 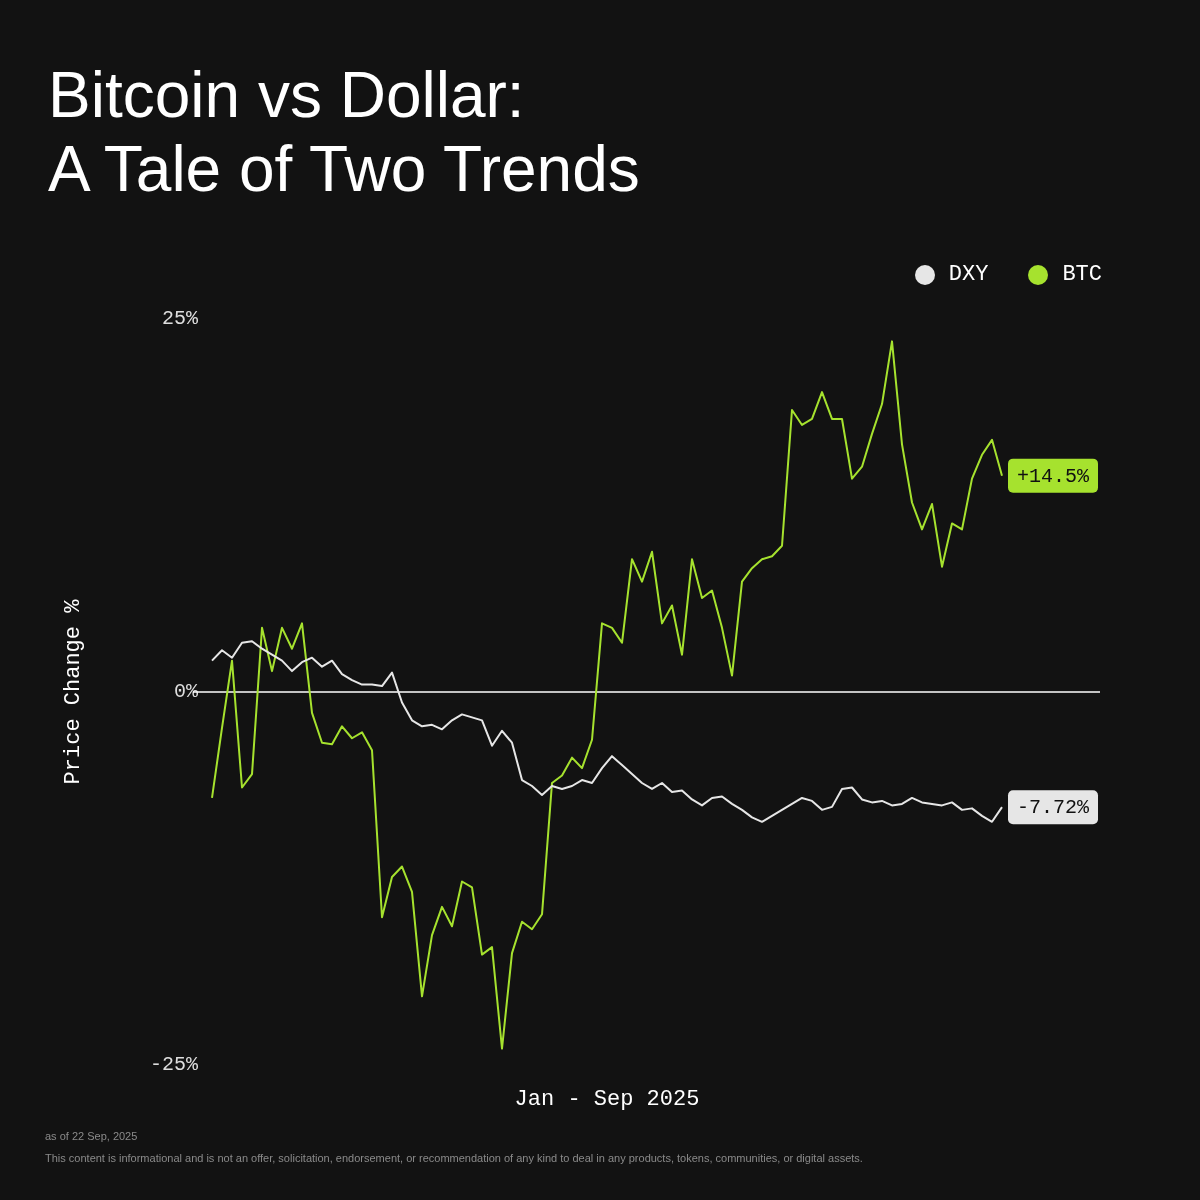 What do you see at coordinates (454, 1158) in the screenshot?
I see `text: This content is informational and is not an offer, solicitation, endorsement, or recommendation of any kind to deal in any products, tokens, communities, or digital assets.` at bounding box center [454, 1158].